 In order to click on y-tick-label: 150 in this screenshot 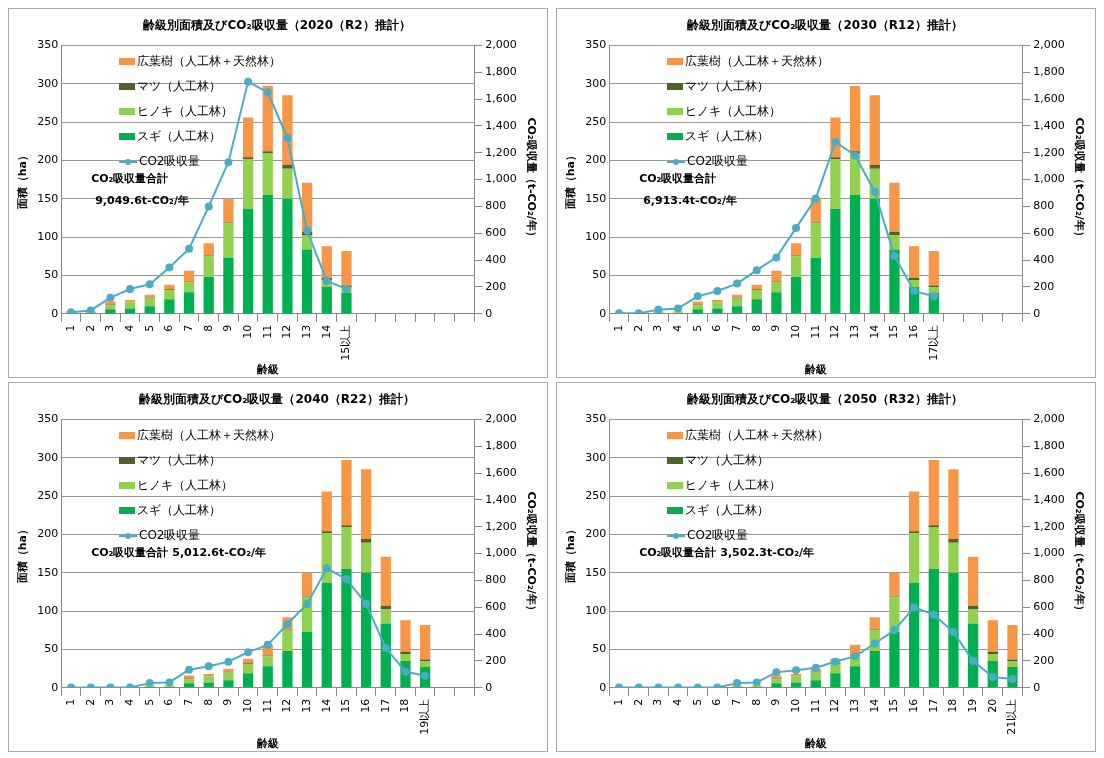, I will do `click(48, 572)`.